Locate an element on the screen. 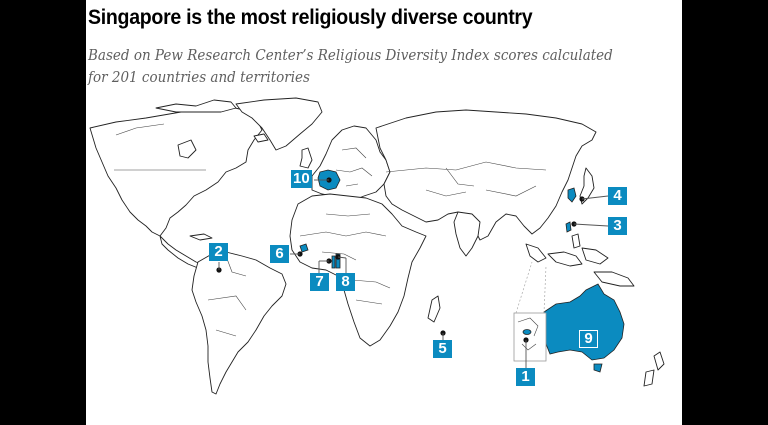 The width and height of the screenshot is (768, 425). asia is located at coordinates (486, 175).